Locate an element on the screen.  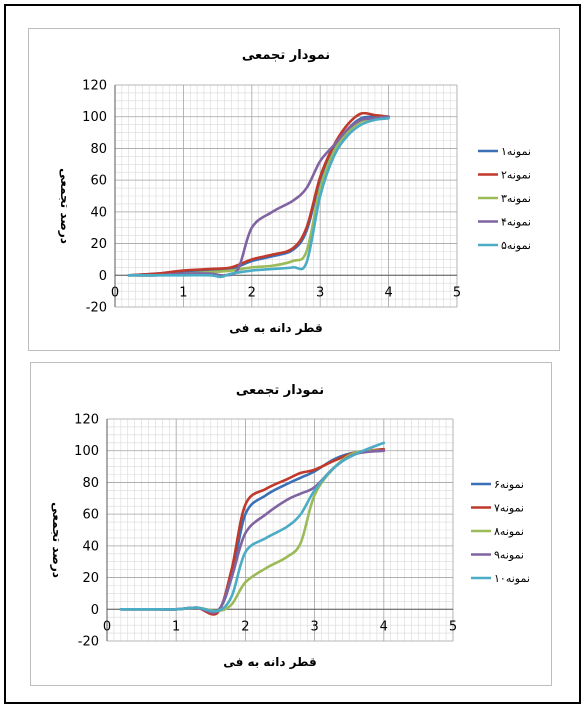
legend: نمونه۱ نمونه۲ نمونه۳ نمونه۴ نمونه۵ is located at coordinates (504, 198).